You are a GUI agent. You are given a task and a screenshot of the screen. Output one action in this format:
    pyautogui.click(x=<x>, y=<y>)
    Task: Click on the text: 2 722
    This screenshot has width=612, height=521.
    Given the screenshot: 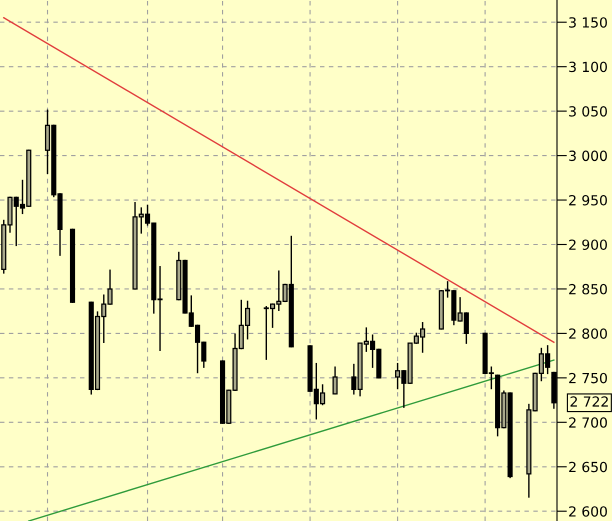 What is the action you would take?
    pyautogui.click(x=589, y=401)
    